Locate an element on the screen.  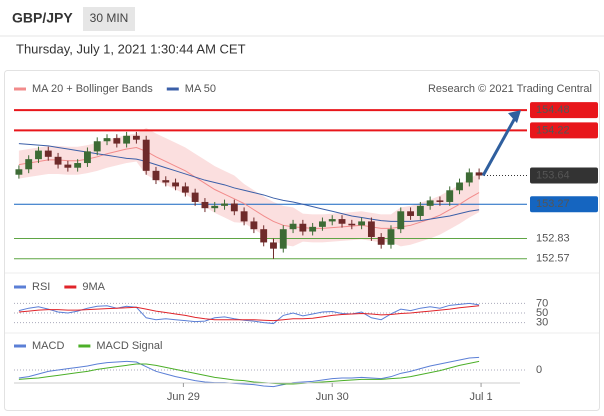
level-label: 152.57 is located at coordinates (553, 259).